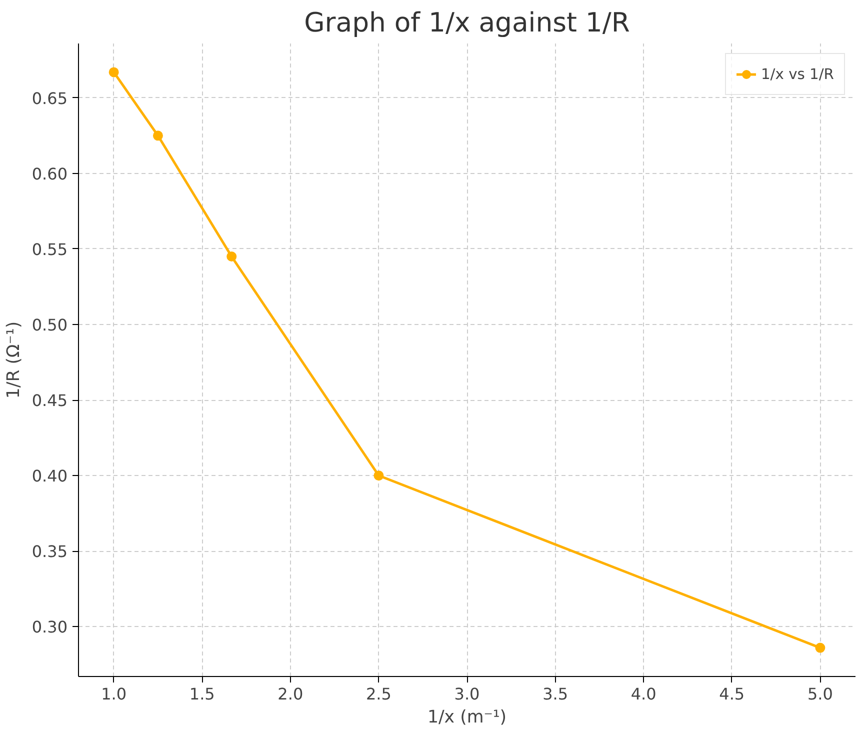 The image size is (867, 734). Describe the element at coordinates (50, 174) in the screenshot. I see `y-tick-label: 0.60` at that location.